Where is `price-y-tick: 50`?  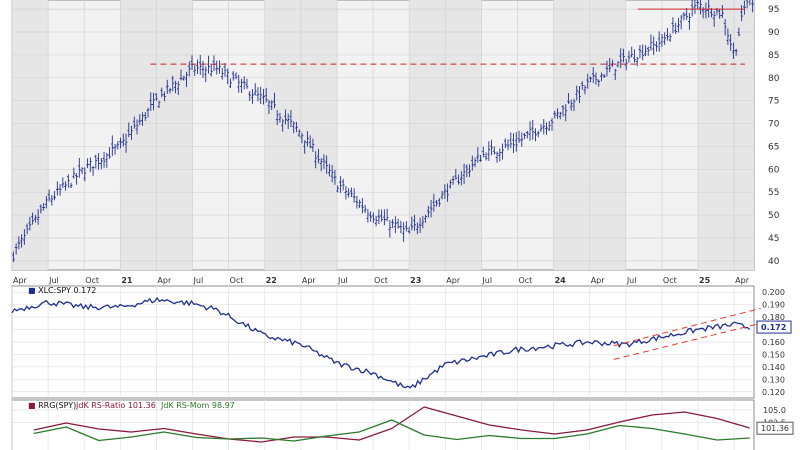
price-y-tick: 50 is located at coordinates (774, 216).